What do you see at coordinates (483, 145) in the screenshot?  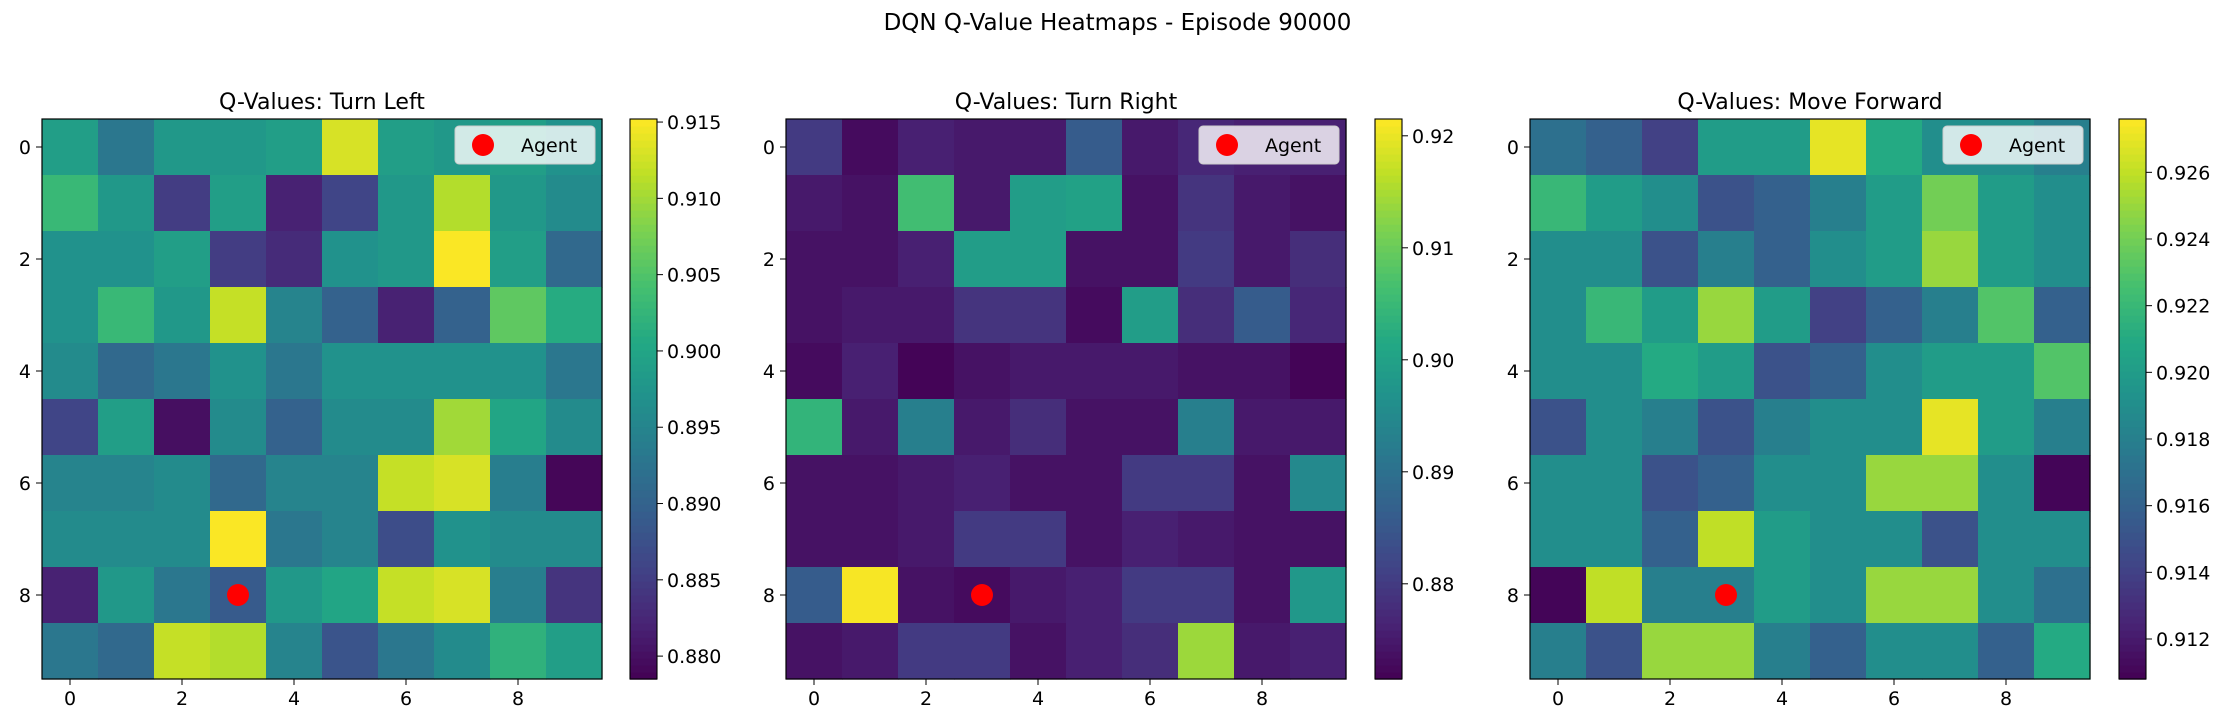 I see `legend-agent-marker` at bounding box center [483, 145].